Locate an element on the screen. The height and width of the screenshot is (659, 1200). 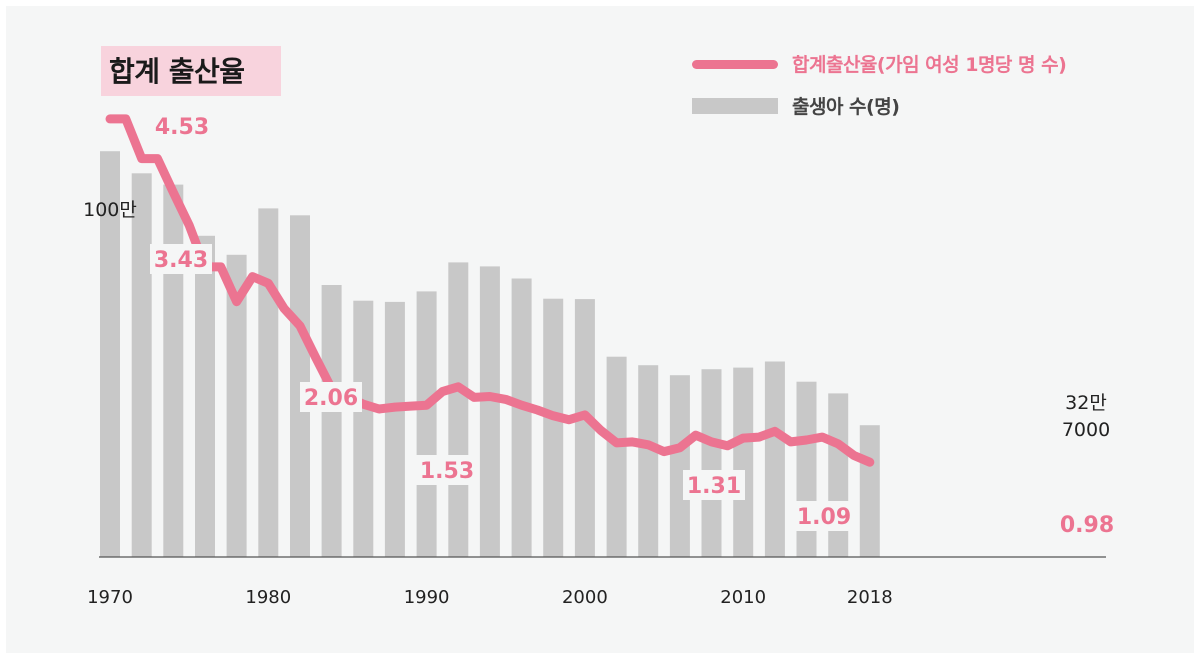
fertility-value-label: 2.06 is located at coordinates (331, 398).